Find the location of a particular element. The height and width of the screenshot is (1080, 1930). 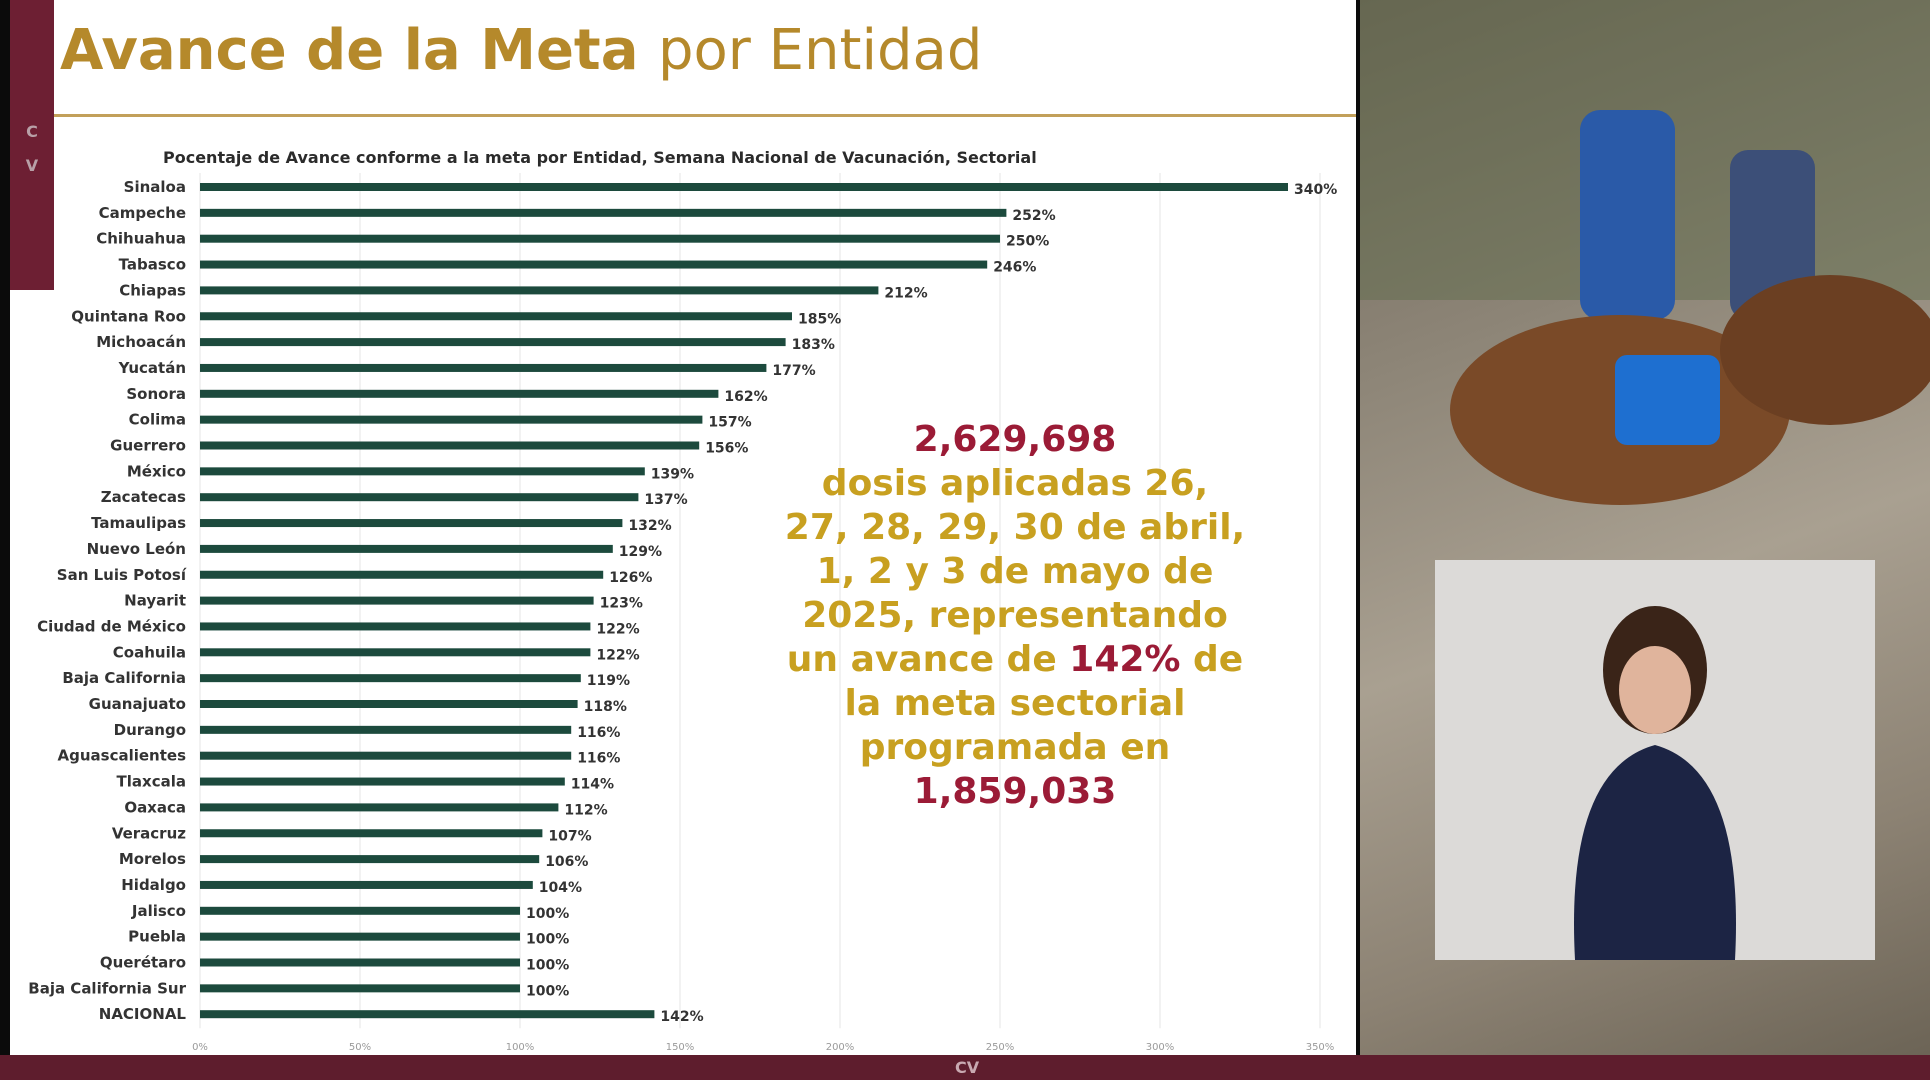

callout-line: la meta sectorial is located at coordinates (1015, 703).